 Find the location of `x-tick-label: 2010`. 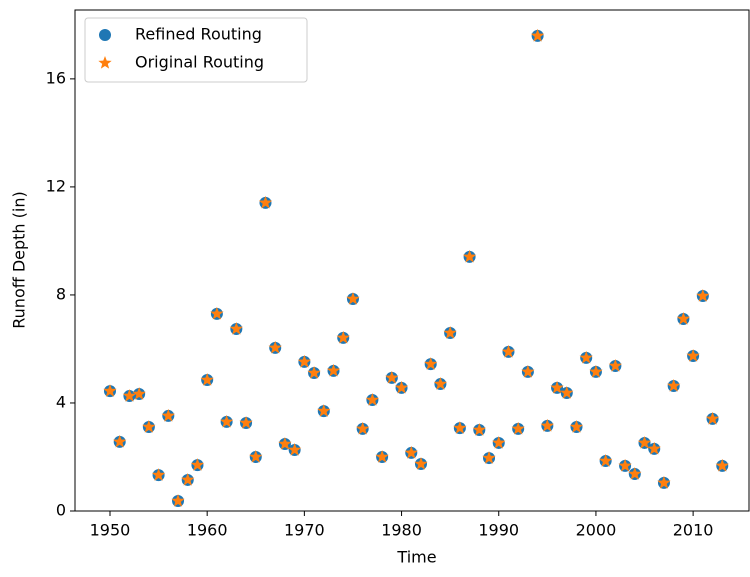

x-tick-label: 2010 is located at coordinates (693, 530).